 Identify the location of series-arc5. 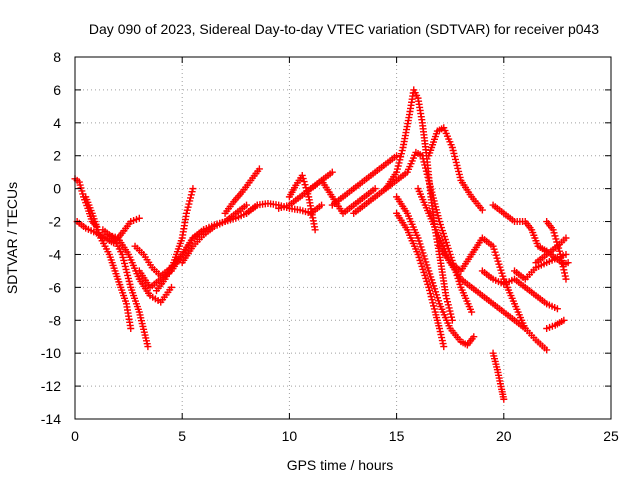
(139, 268).